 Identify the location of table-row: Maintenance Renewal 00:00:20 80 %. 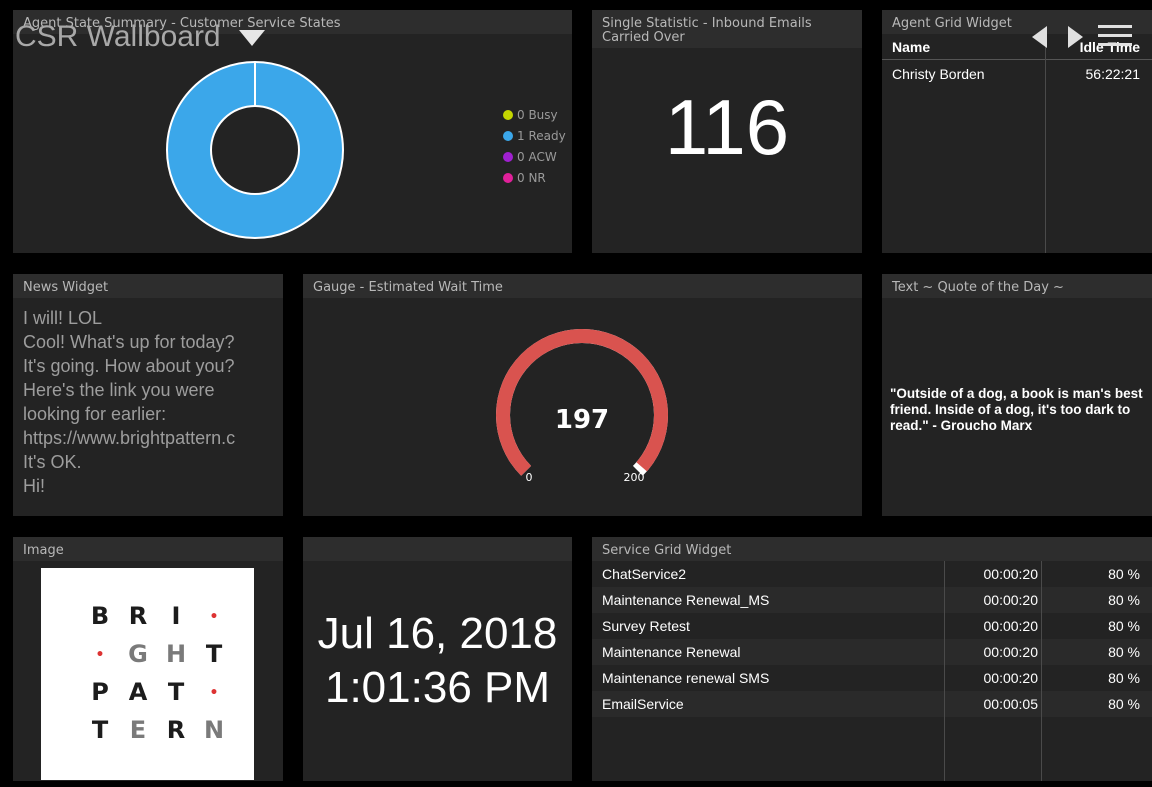
(872, 652).